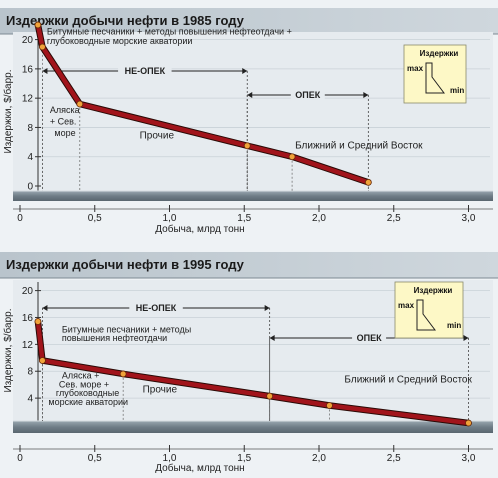  Describe the element at coordinates (125, 20) in the screenshot. I see `chart-title: Издержки добычи нефти в 1985 году` at that location.